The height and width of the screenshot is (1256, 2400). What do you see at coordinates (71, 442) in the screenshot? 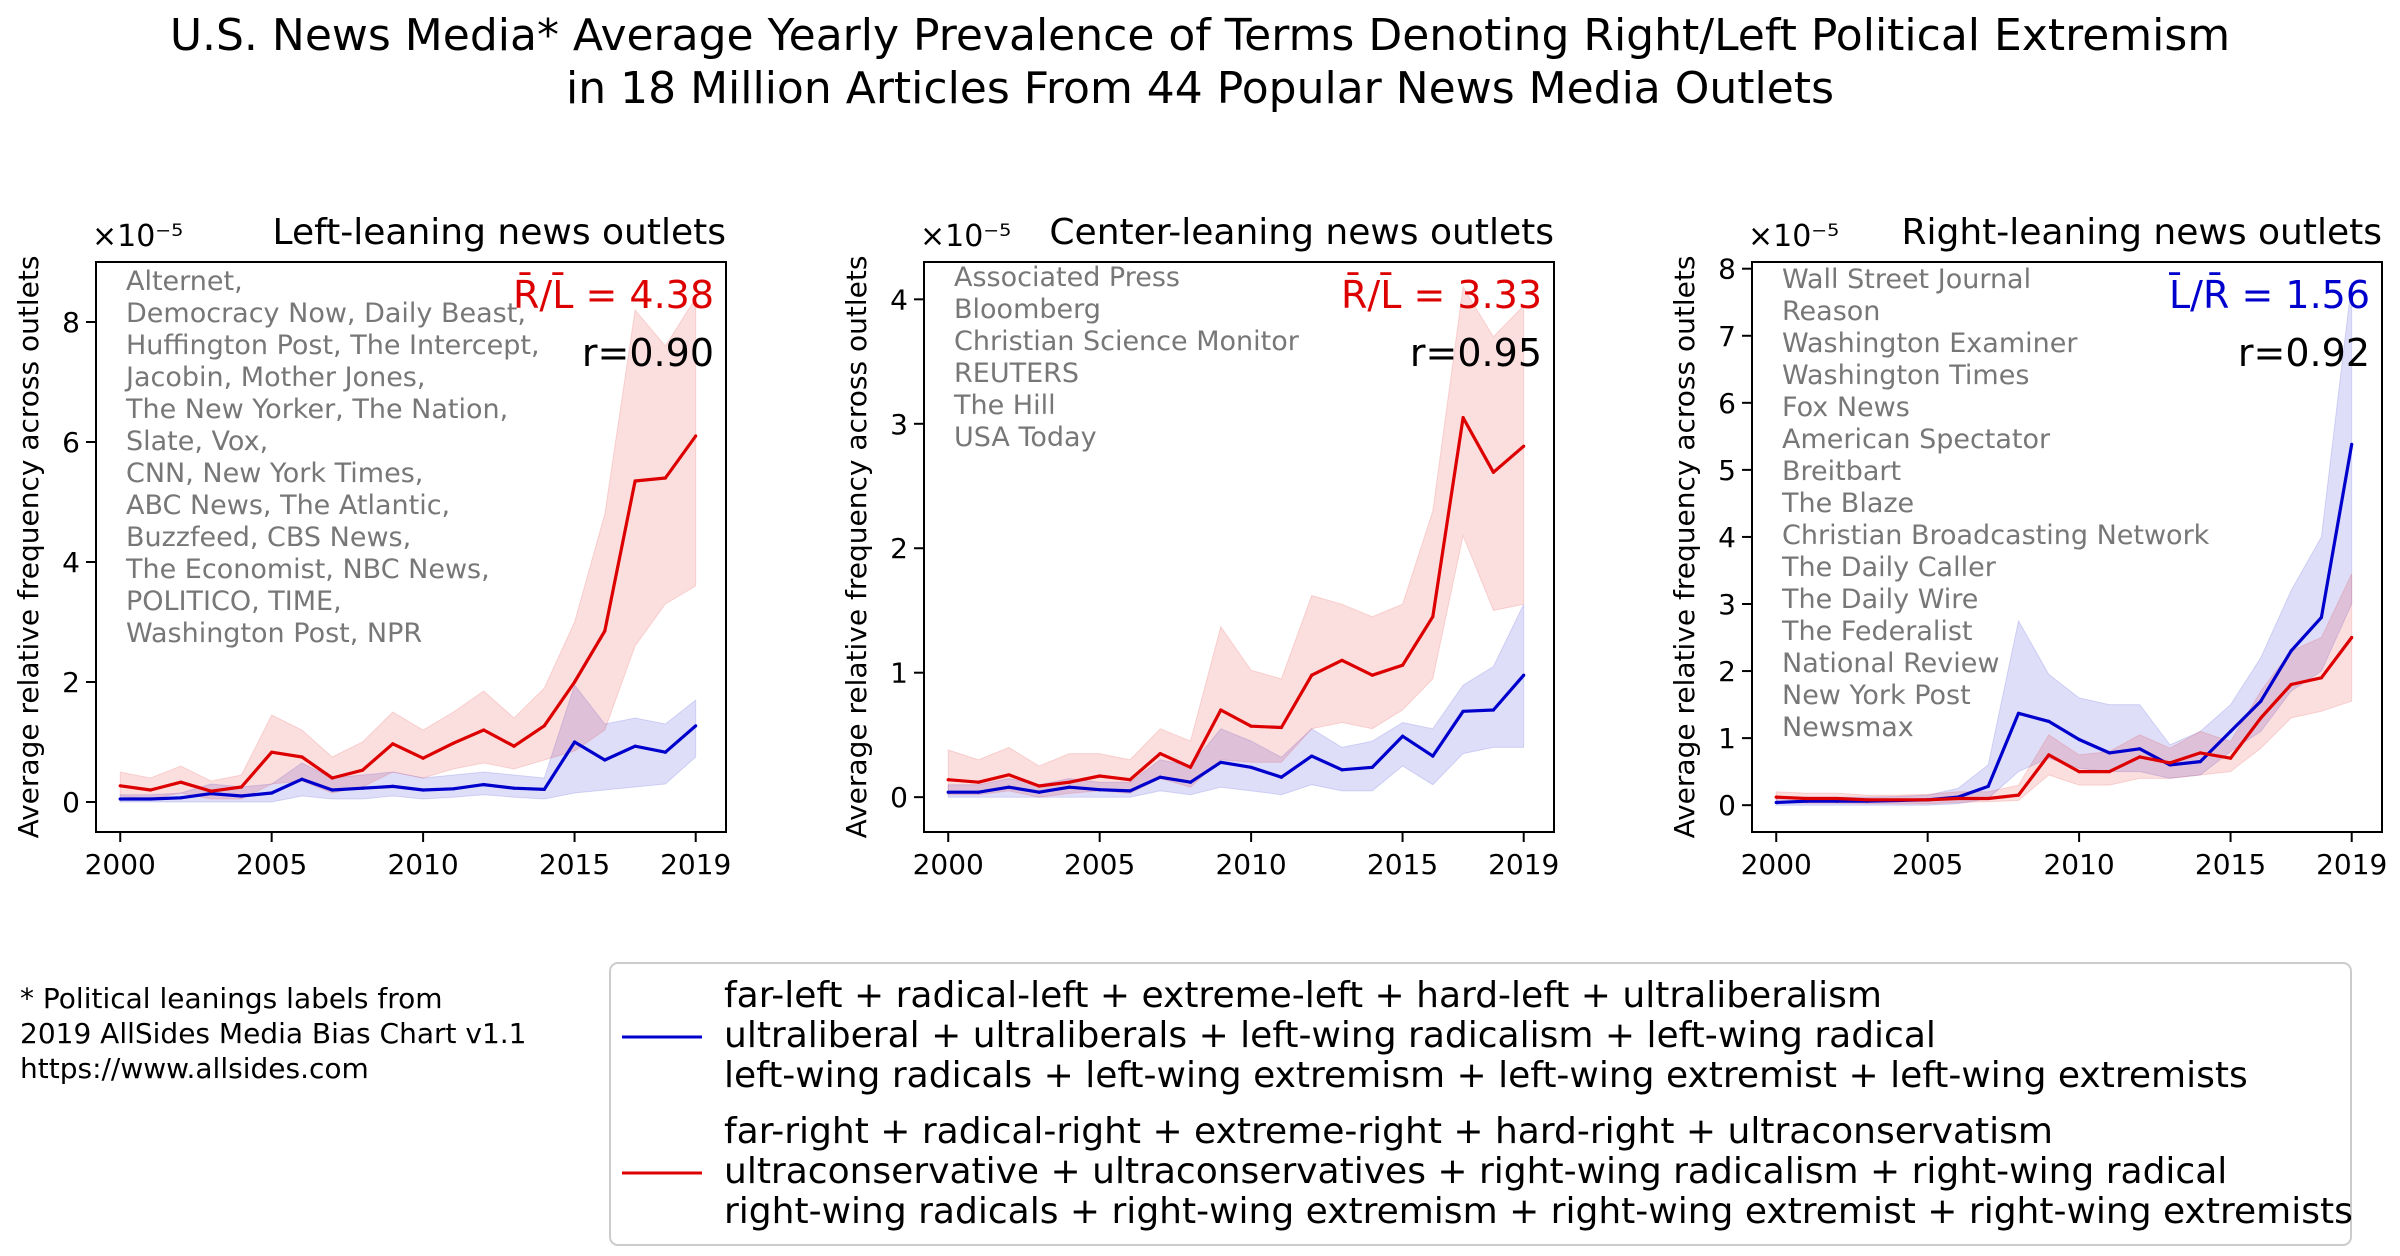
I see `y-tick-label: 6` at bounding box center [71, 442].